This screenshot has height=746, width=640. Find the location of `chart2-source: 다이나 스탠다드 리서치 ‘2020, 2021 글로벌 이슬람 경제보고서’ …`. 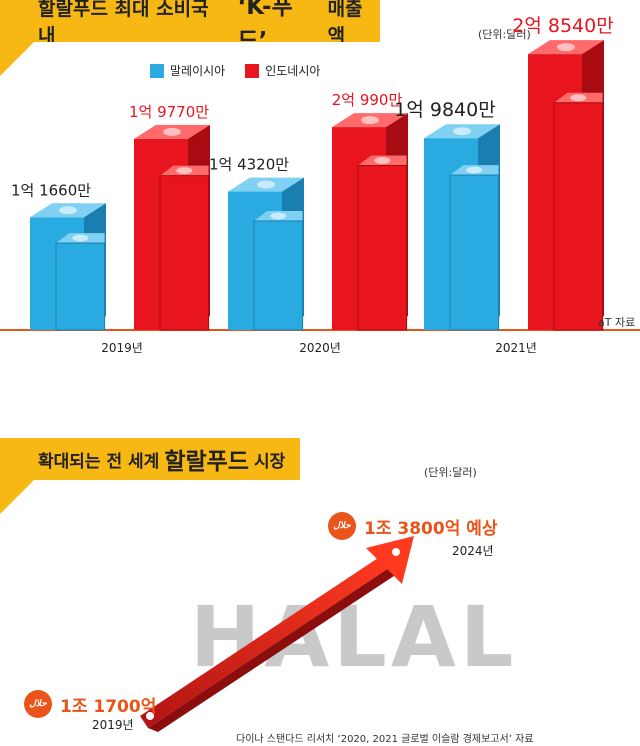

chart2-source: 다이나 스탠다드 리서치 ‘2020, 2021 글로벌 이슬람 경제보고서’ … is located at coordinates (385, 739).